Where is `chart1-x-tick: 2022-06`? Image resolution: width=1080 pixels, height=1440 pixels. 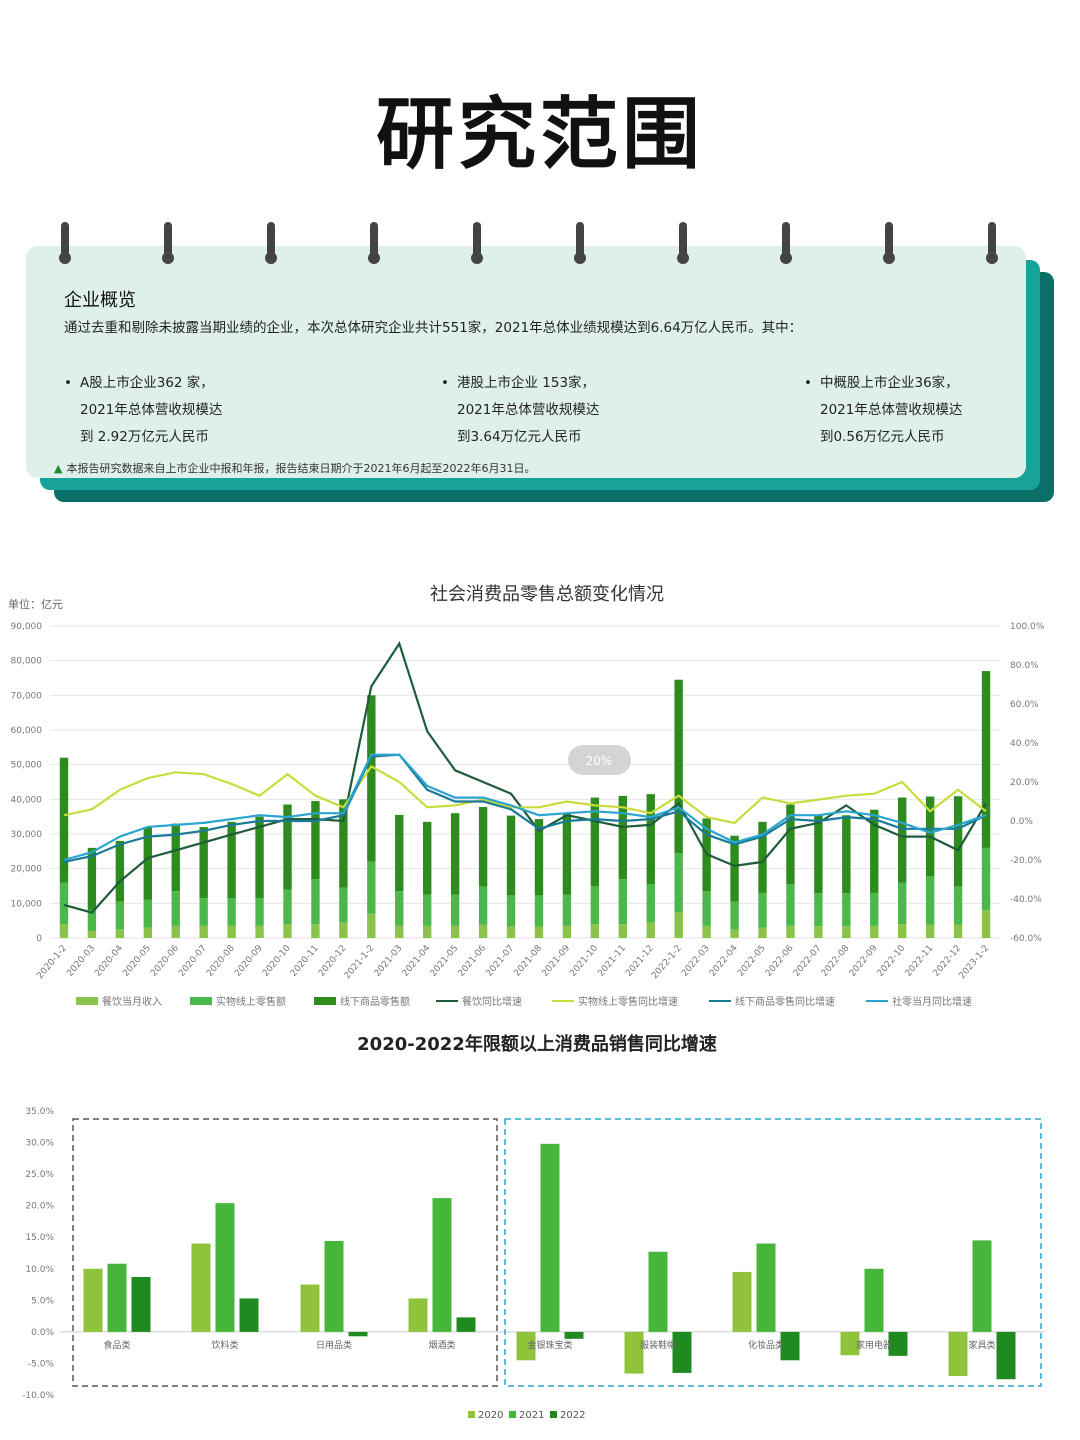
chart1-x-tick: 2022-06 is located at coordinates (780, 960).